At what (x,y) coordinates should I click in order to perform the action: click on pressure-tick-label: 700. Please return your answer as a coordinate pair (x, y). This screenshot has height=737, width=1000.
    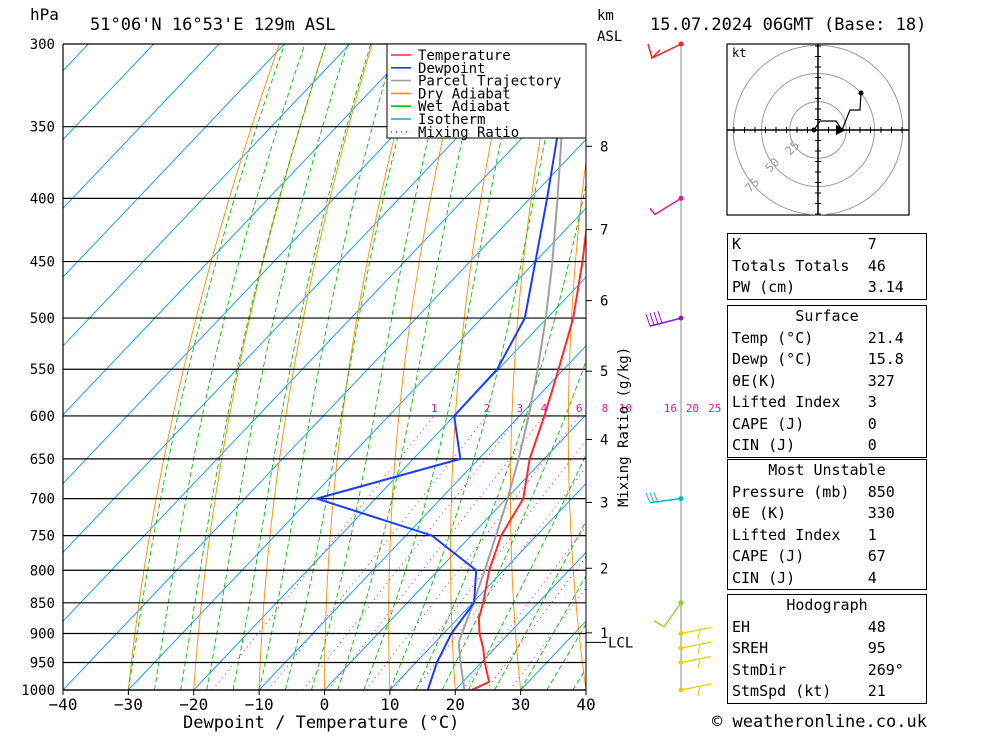
    Looking at the image, I should click on (42, 500).